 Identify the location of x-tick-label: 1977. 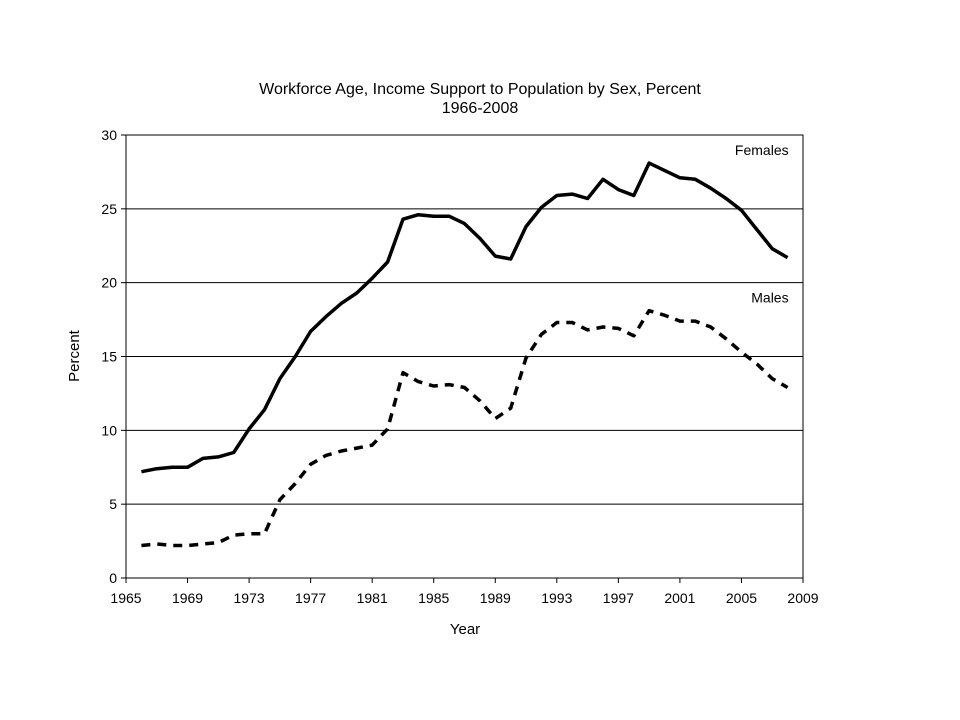
(310, 598).